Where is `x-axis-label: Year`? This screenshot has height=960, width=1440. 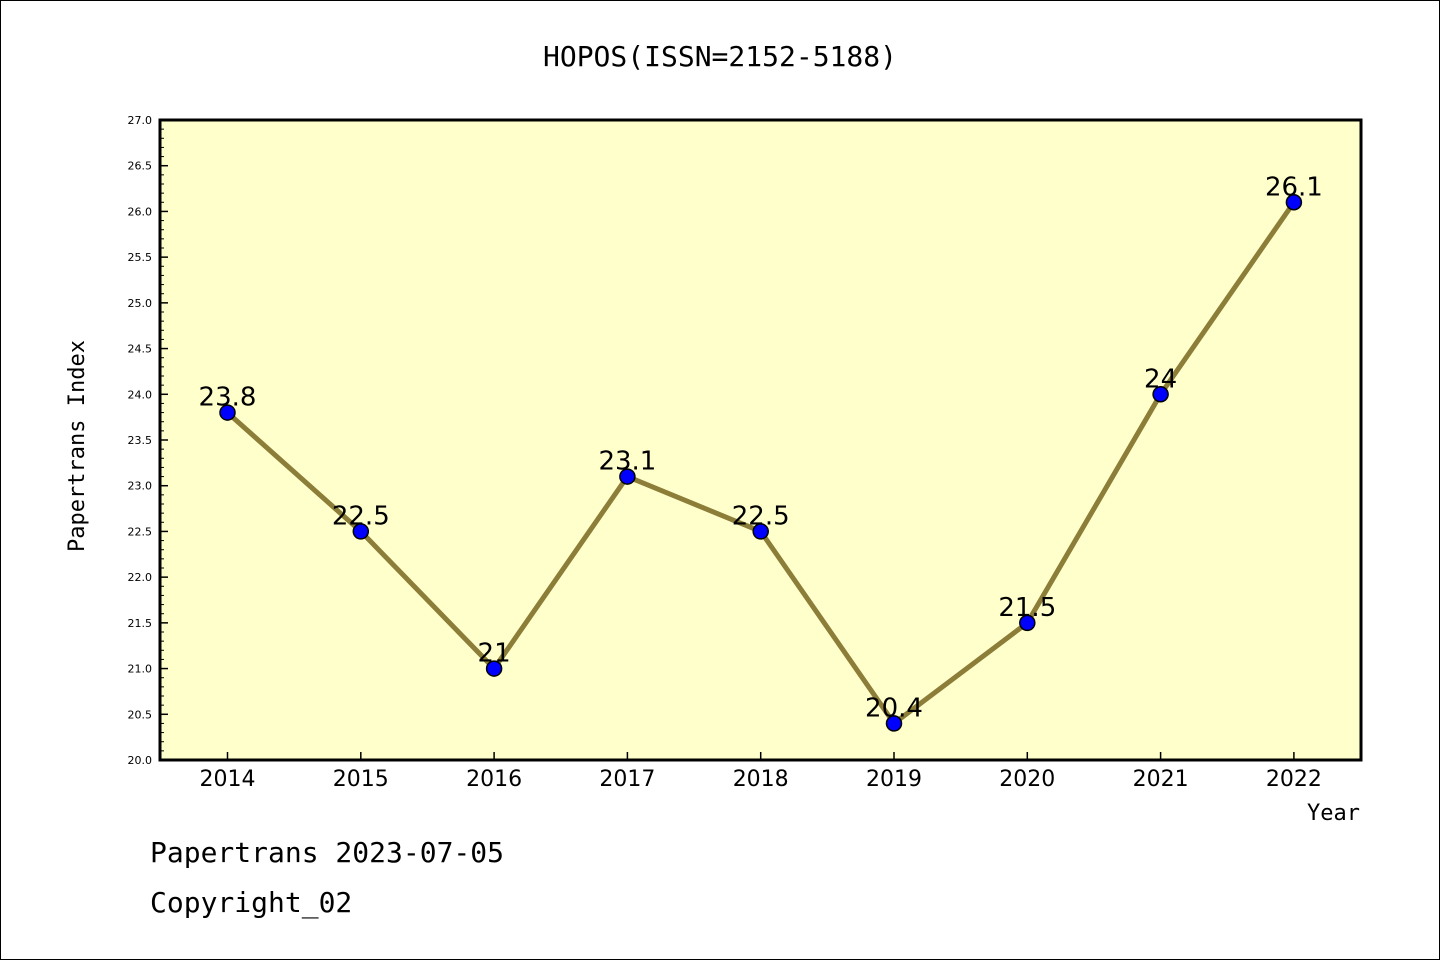
x-axis-label: Year is located at coordinates (1333, 813).